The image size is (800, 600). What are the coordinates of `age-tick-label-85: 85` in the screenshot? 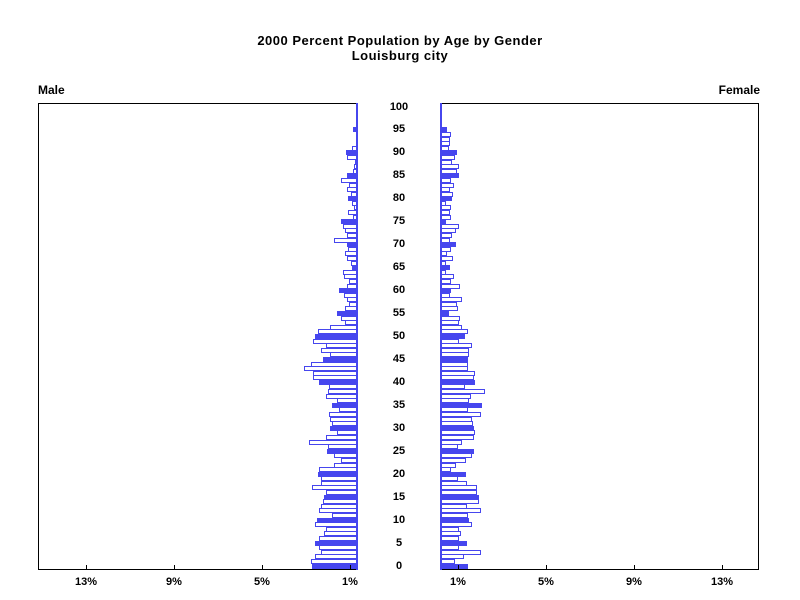 It's located at (399, 175).